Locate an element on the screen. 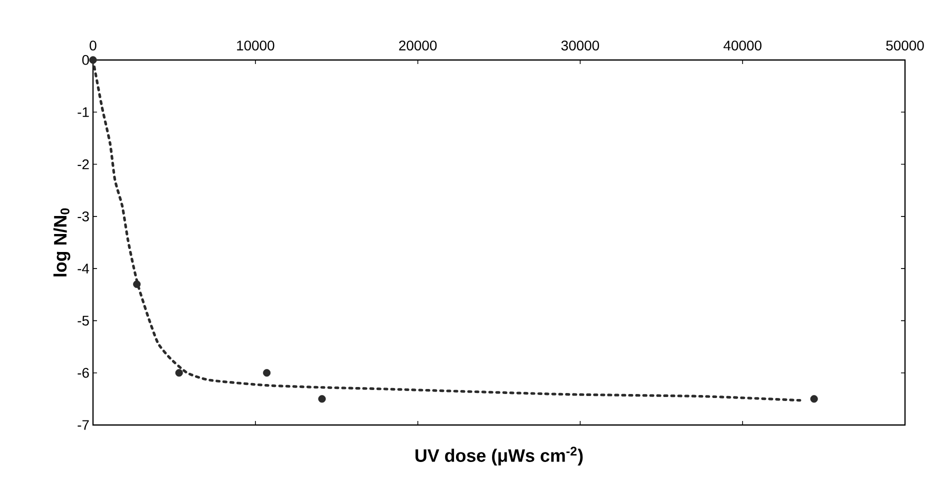 Image resolution: width=947 pixels, height=499 pixels. y-tick-label: -6 is located at coordinates (83, 373).